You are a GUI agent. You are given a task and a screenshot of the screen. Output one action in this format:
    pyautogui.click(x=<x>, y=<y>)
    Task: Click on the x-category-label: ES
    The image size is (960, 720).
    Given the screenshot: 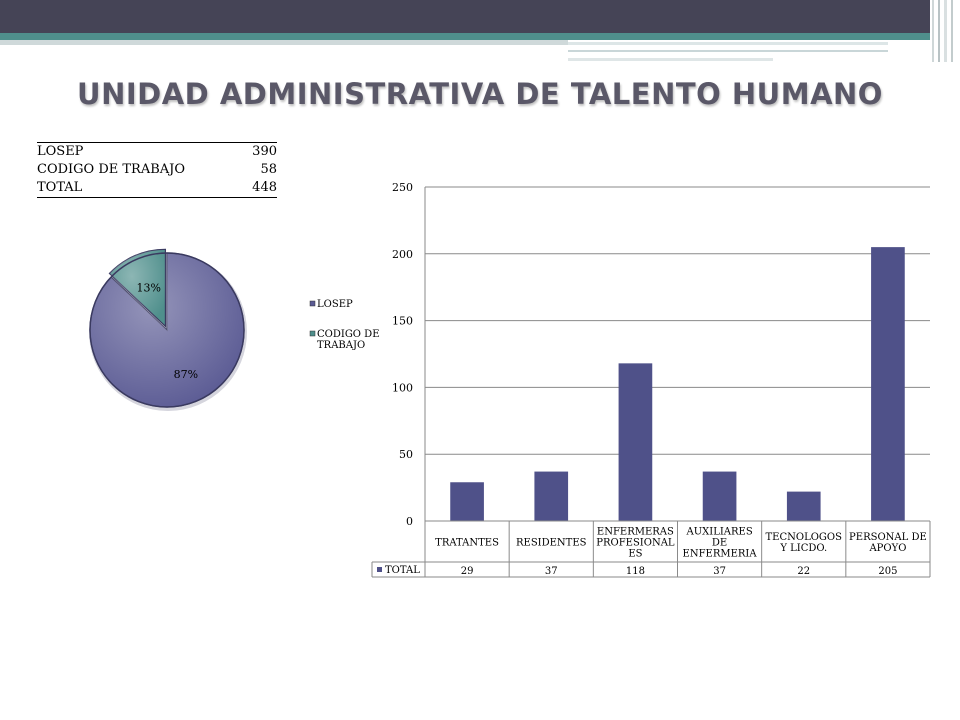 What is the action you would take?
    pyautogui.click(x=635, y=554)
    